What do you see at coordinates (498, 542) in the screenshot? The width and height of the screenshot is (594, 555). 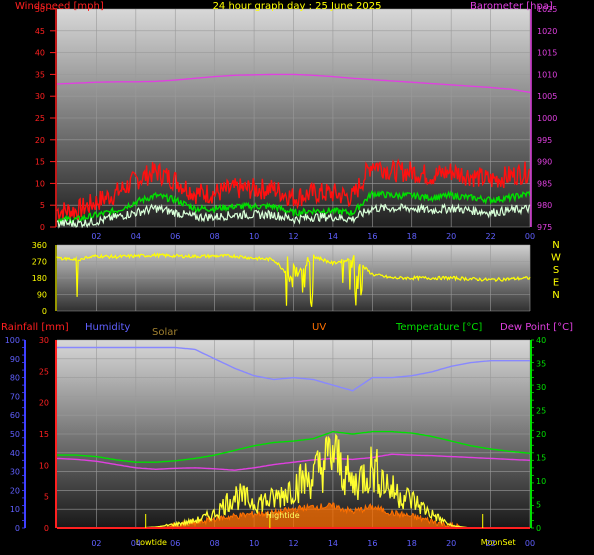 I see `event-label: MoonSet` at bounding box center [498, 542].